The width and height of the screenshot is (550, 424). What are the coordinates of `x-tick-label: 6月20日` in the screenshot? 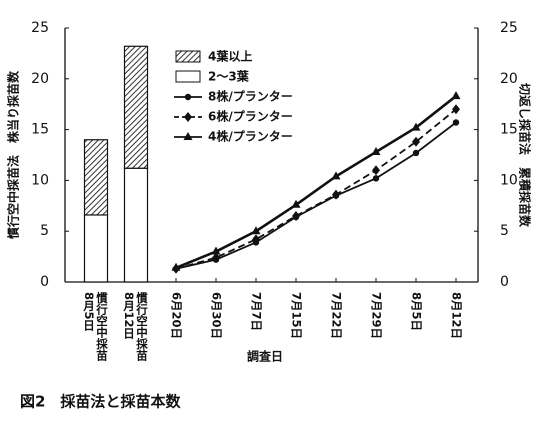 It's located at (177, 315).